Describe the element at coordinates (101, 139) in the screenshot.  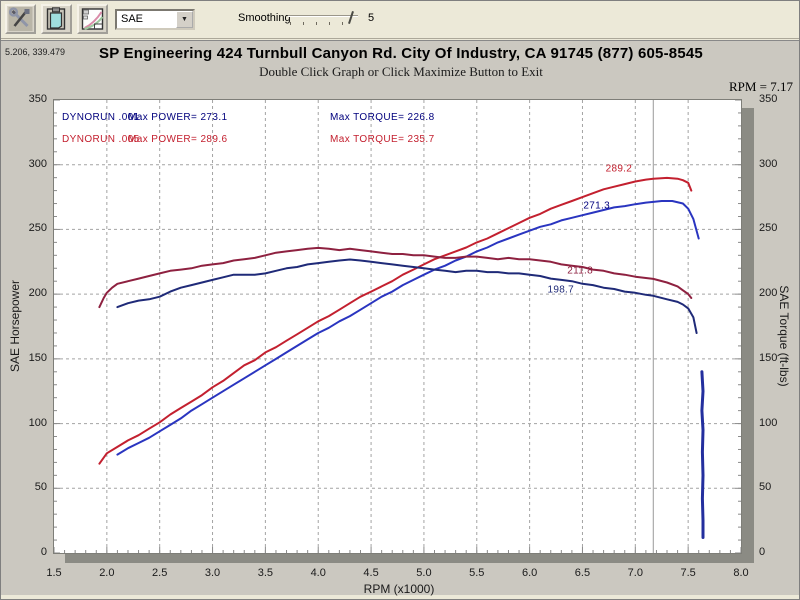
I see `legend-run-name: DYNORUN .005` at that location.